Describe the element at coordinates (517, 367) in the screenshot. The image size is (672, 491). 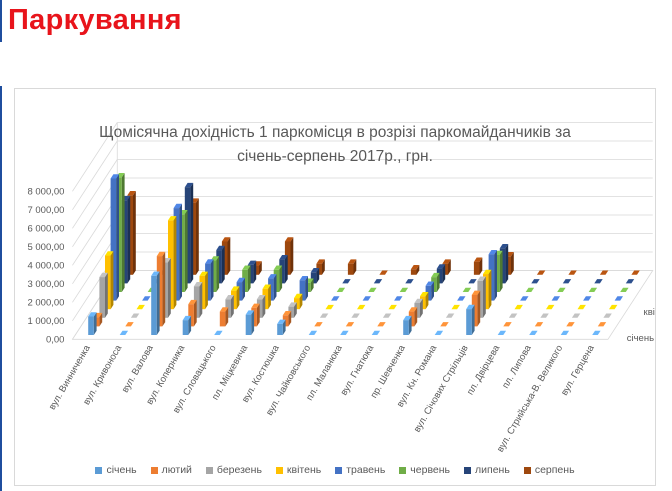
I see `x-tick-label: пл. Липова` at that location.